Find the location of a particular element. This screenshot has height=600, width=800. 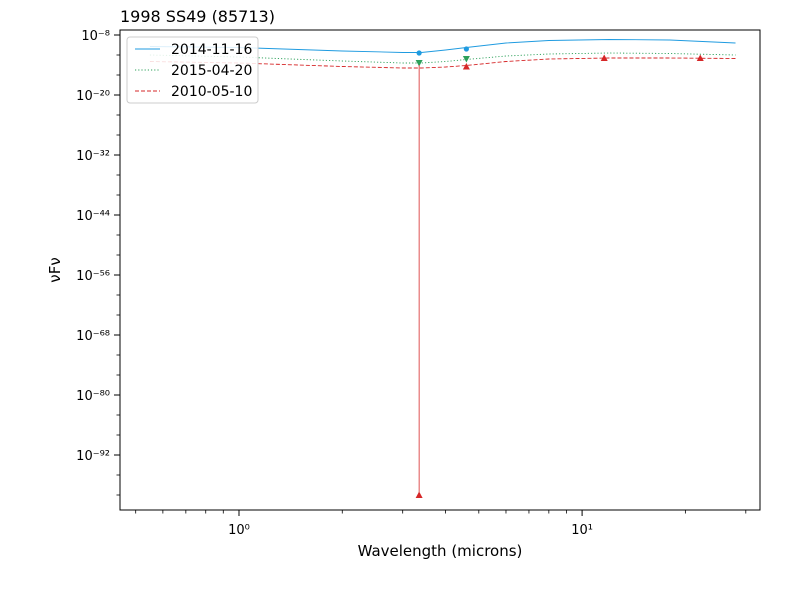

y-axis-title: νFν is located at coordinates (55, 269).